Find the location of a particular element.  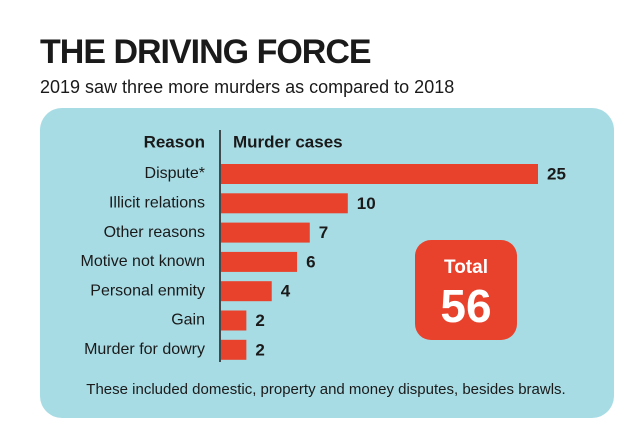

category-label: Personal enmity is located at coordinates (147, 290).